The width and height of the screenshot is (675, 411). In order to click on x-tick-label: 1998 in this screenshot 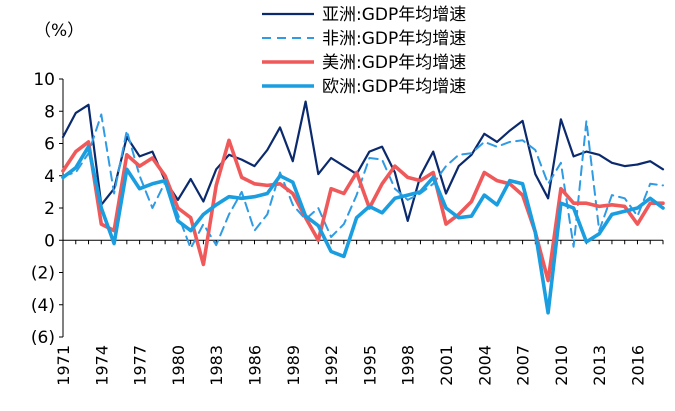, I will do `click(408, 365)`.